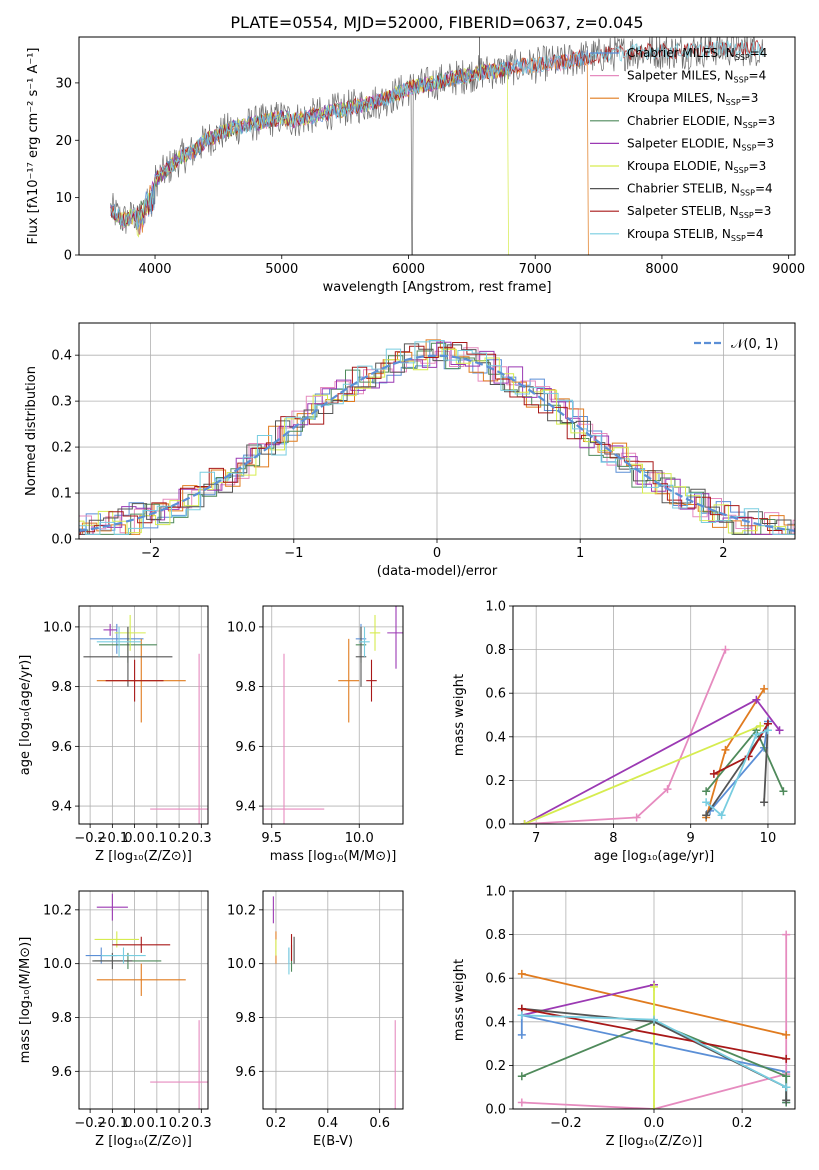 The width and height of the screenshot is (819, 1170). I want to click on legend-entry: Salpeter MILES, NSSP=4, so click(696, 77).